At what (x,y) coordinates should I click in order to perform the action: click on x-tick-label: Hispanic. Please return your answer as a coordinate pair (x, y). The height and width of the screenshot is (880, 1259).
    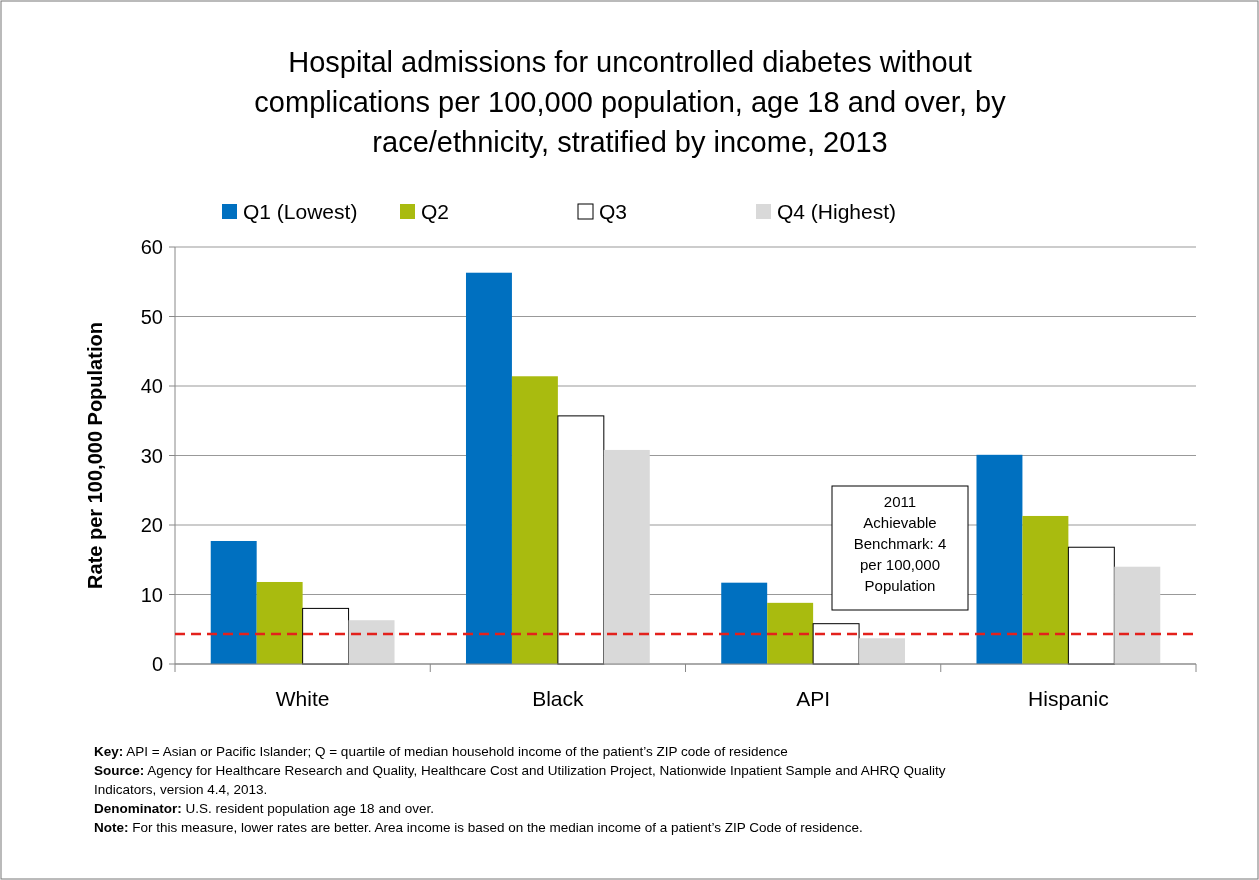
    Looking at the image, I should click on (1068, 698).